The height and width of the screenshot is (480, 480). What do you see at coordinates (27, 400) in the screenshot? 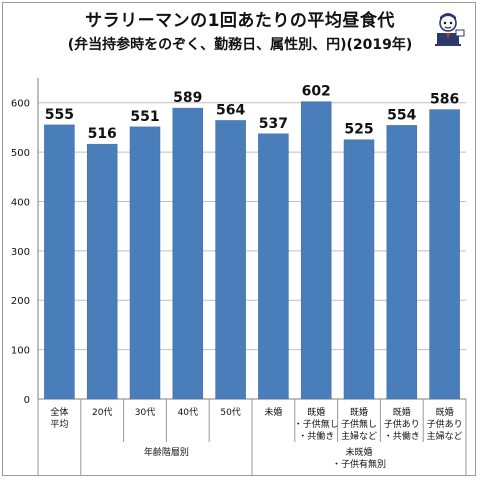
I see `y-tick-label: 0` at bounding box center [27, 400].